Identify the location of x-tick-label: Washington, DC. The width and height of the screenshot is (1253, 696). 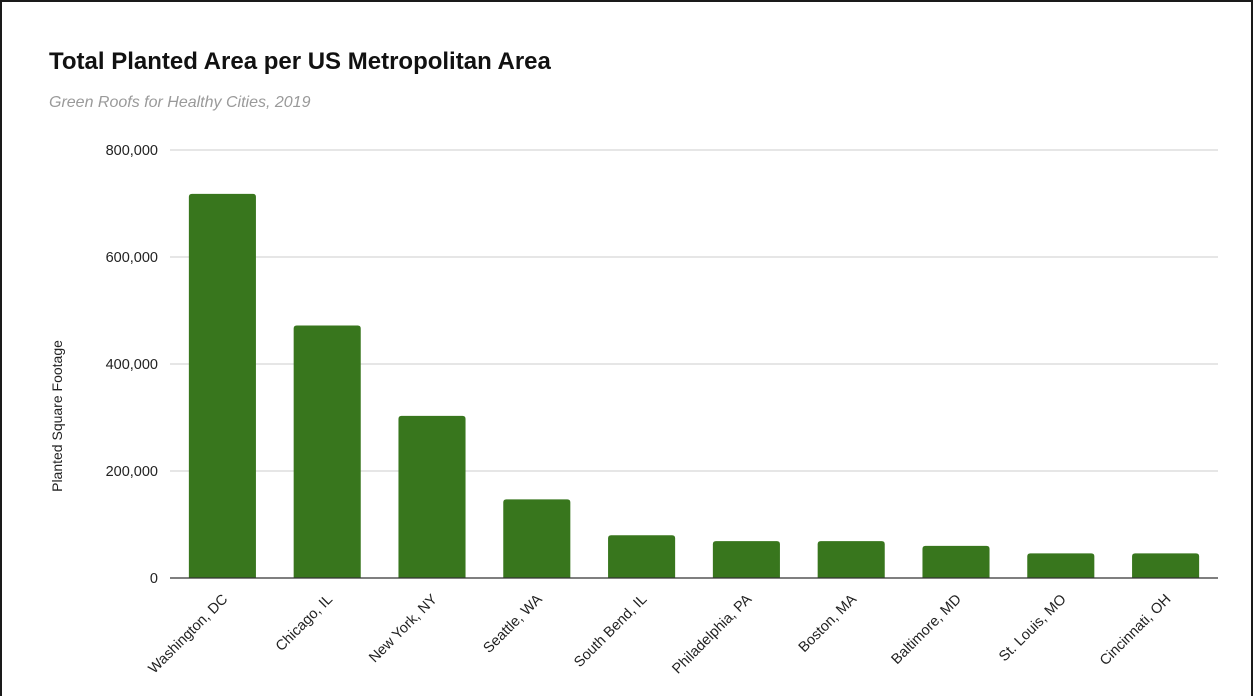
(189, 635).